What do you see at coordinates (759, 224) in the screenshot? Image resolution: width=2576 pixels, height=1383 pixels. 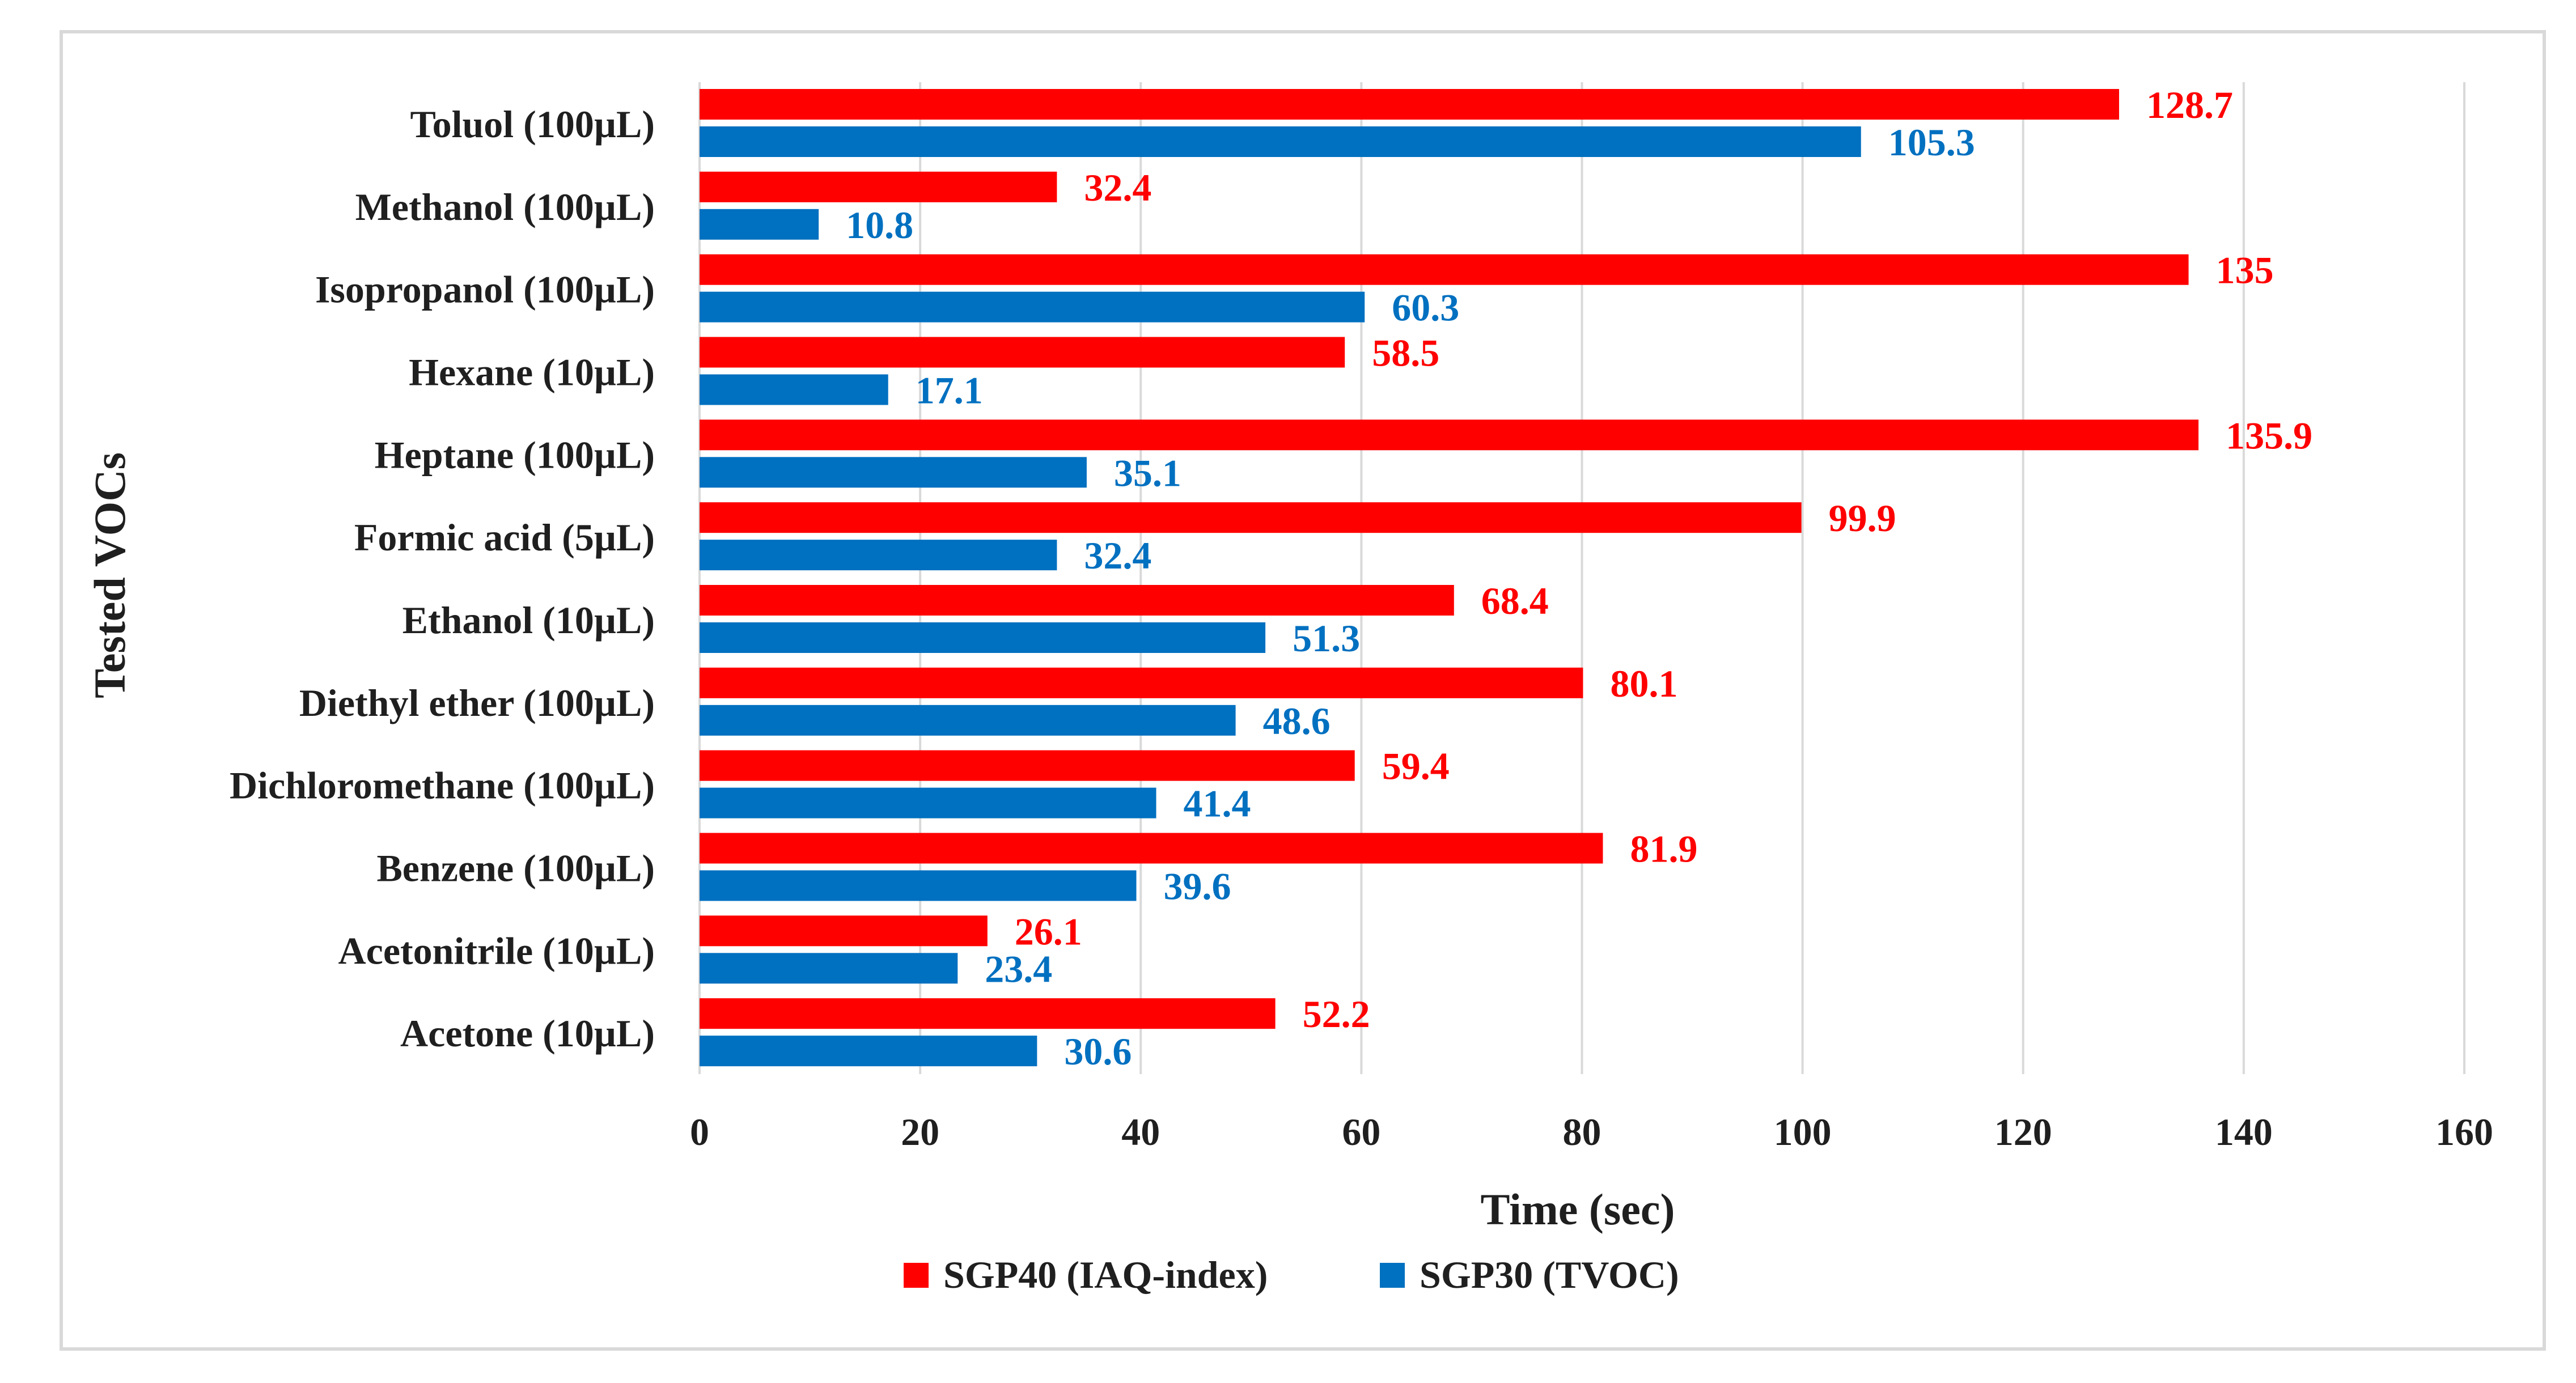 I see `bar-sgp30-methanol-100-l` at bounding box center [759, 224].